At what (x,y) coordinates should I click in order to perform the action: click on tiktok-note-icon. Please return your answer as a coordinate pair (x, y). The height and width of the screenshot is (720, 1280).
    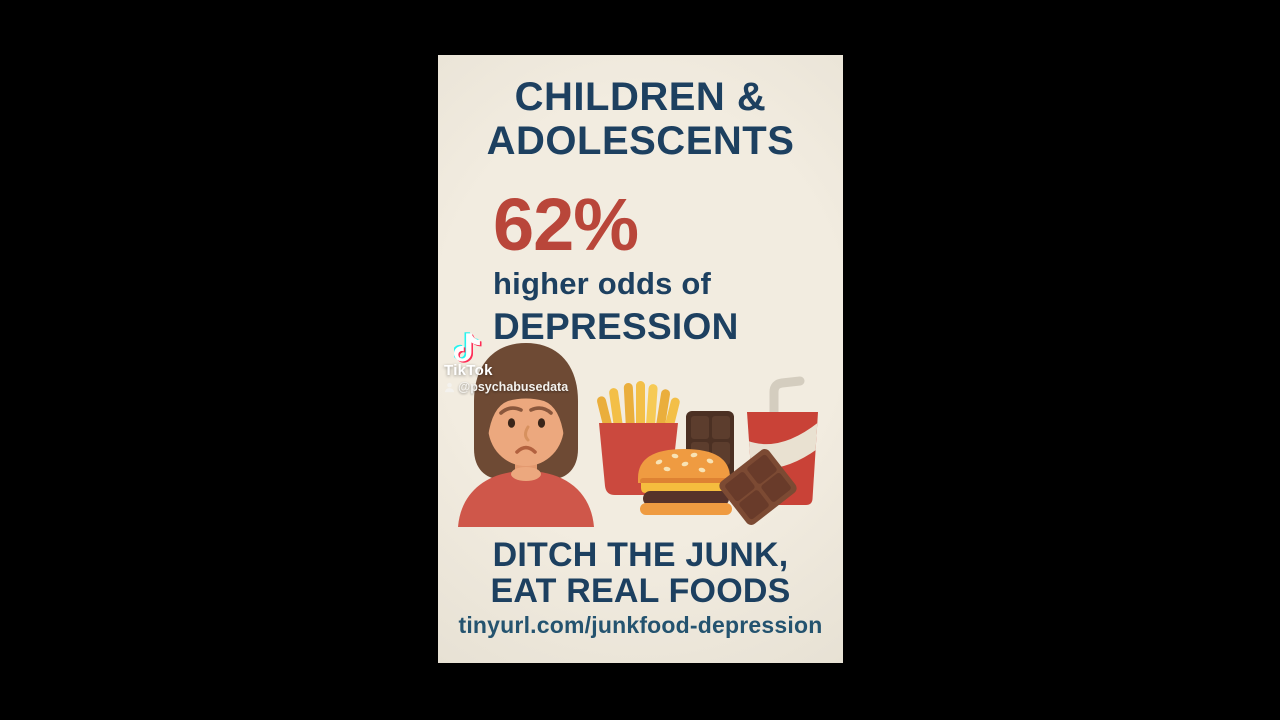
    Looking at the image, I should click on (468, 347).